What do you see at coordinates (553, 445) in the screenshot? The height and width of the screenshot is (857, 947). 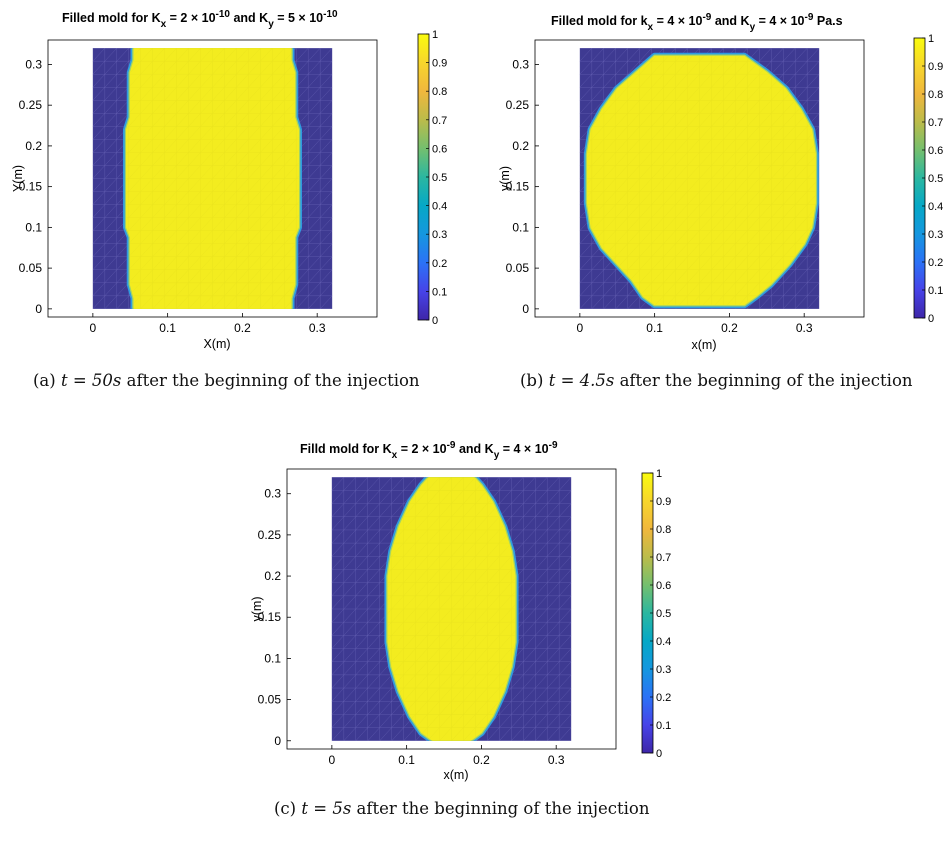 I see `title-part-c-7: -9` at bounding box center [553, 445].